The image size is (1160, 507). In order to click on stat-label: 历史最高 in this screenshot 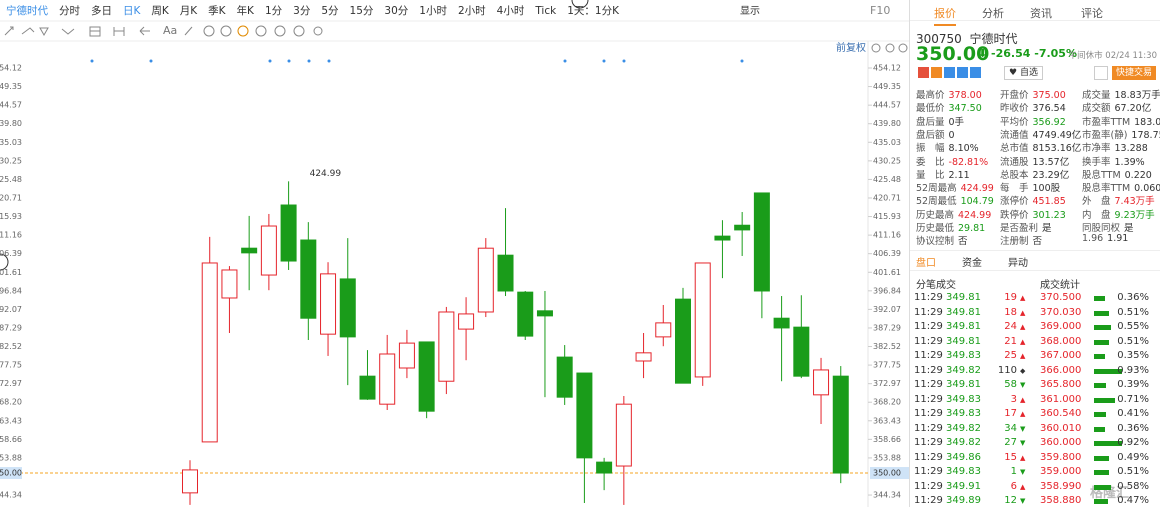, I will do `click(935, 215)`.